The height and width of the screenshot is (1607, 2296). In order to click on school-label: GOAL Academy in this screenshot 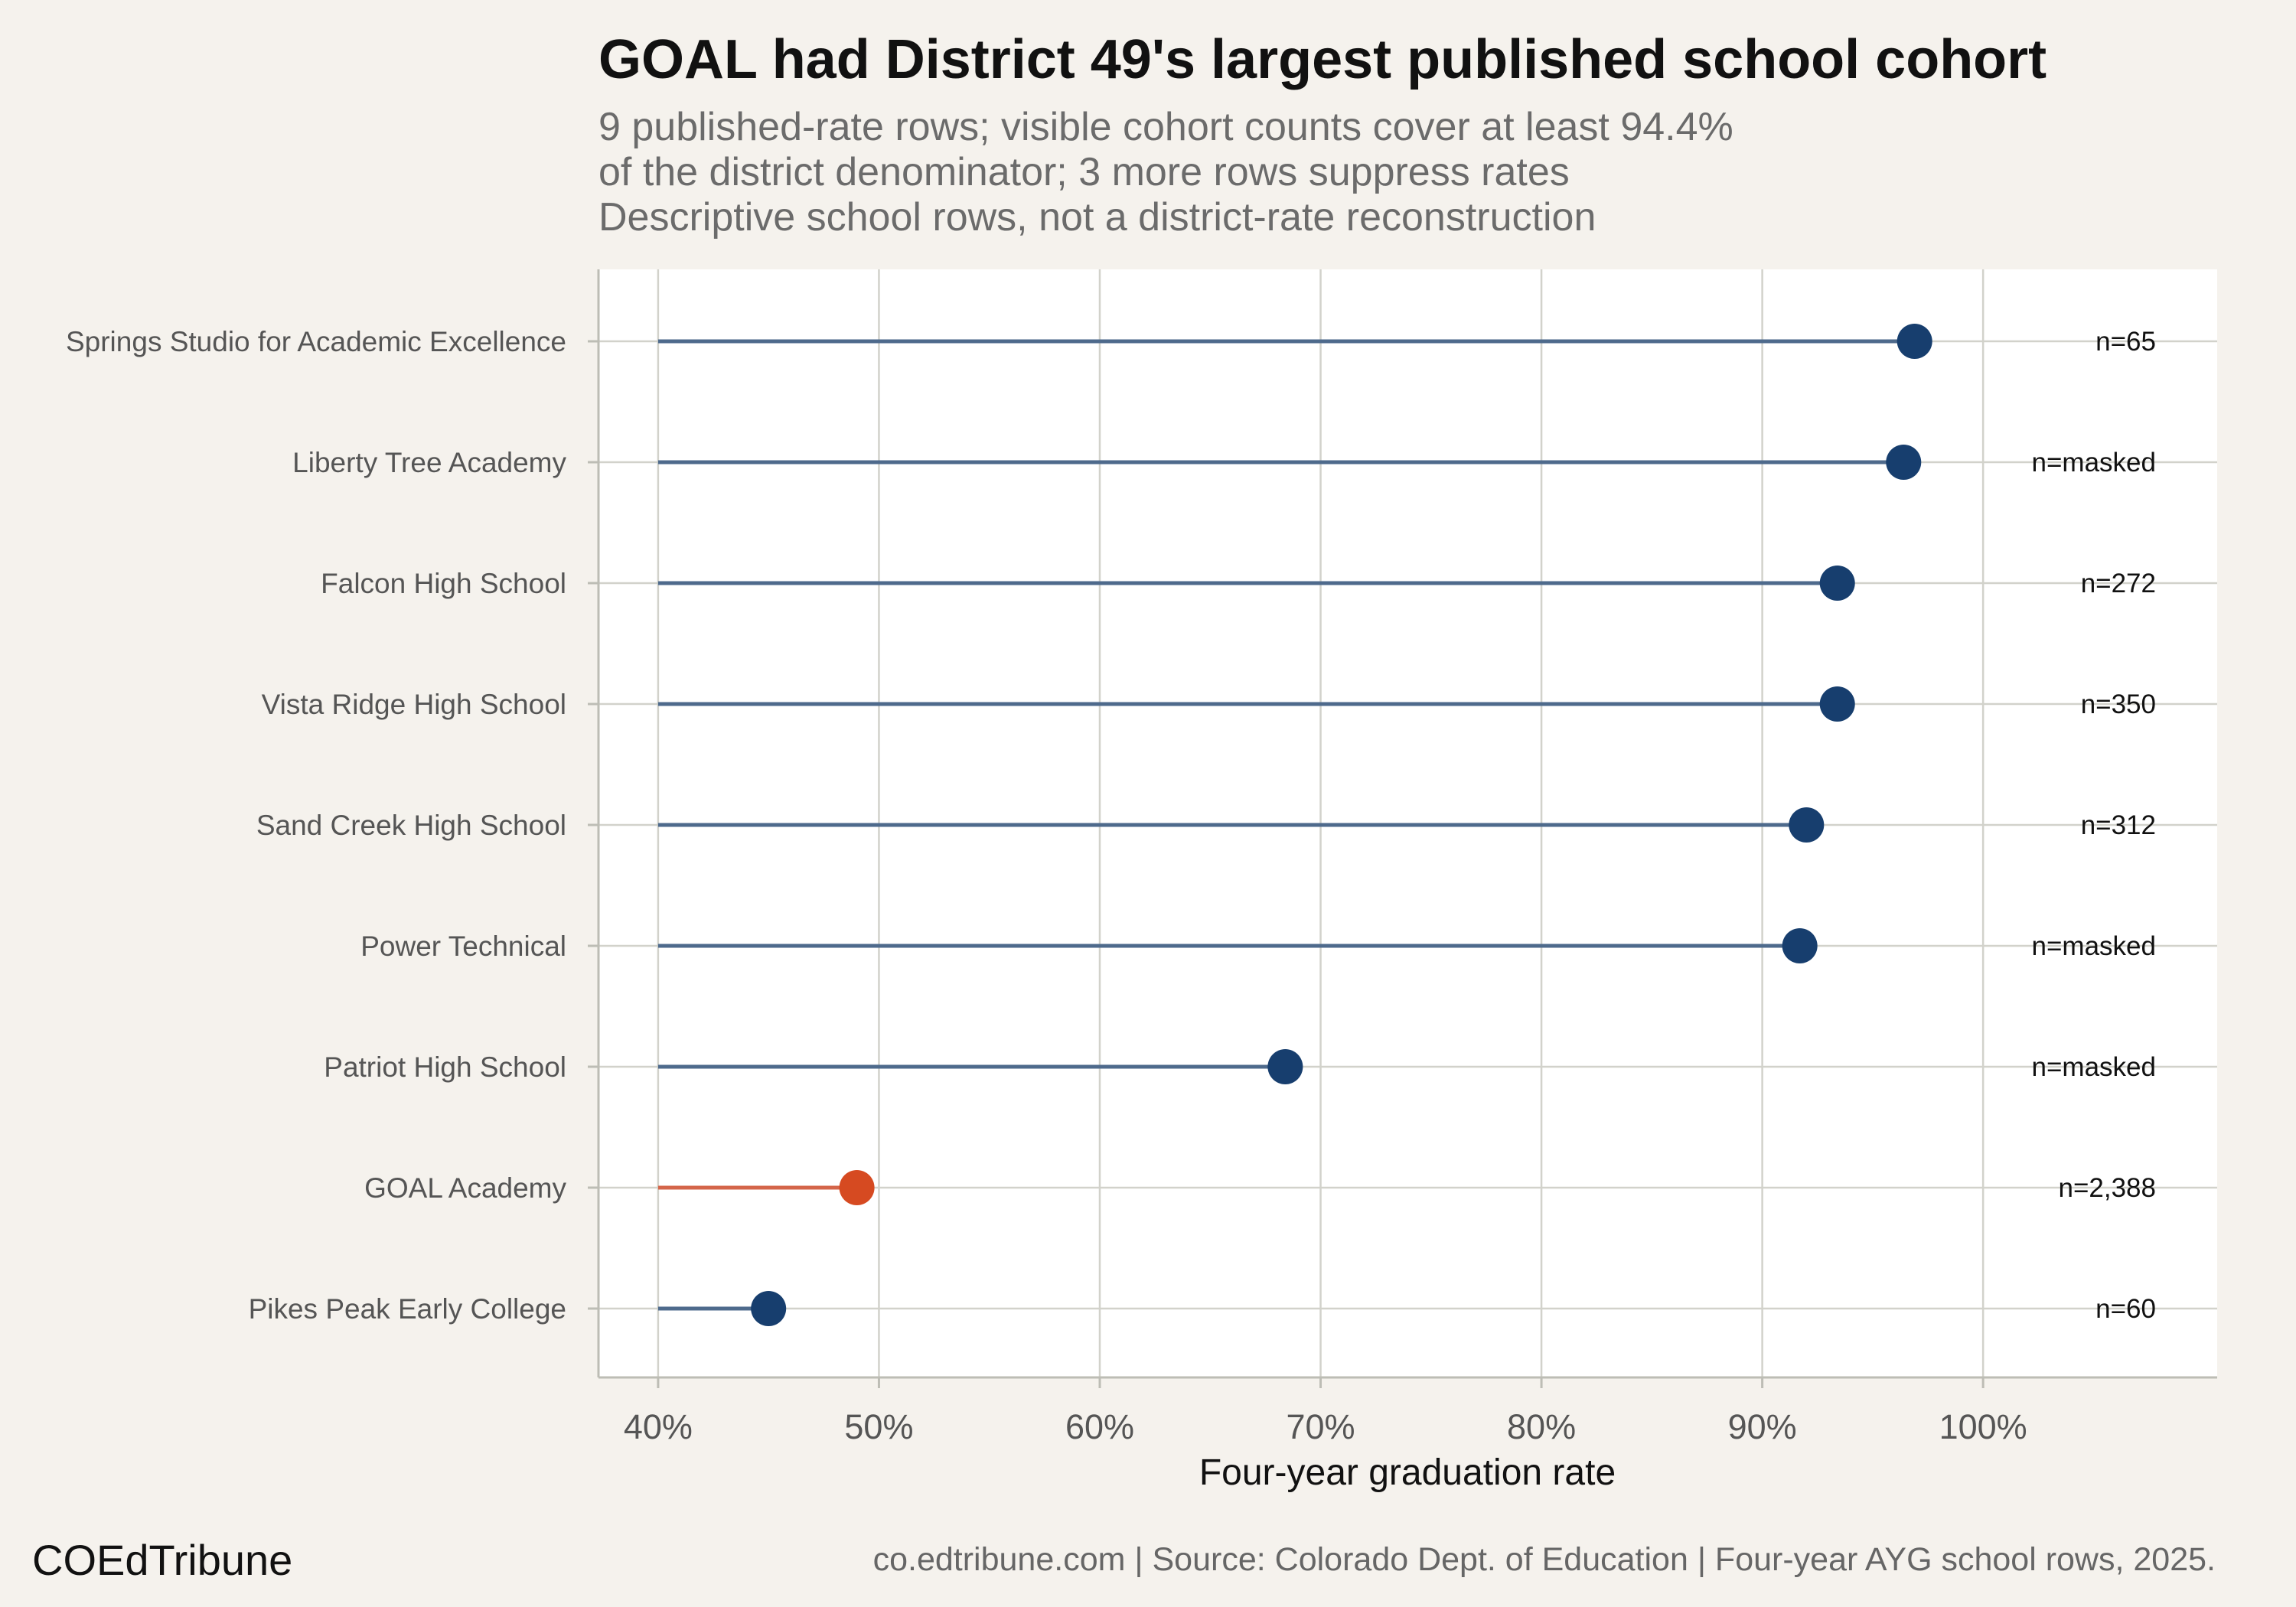, I will do `click(465, 1188)`.